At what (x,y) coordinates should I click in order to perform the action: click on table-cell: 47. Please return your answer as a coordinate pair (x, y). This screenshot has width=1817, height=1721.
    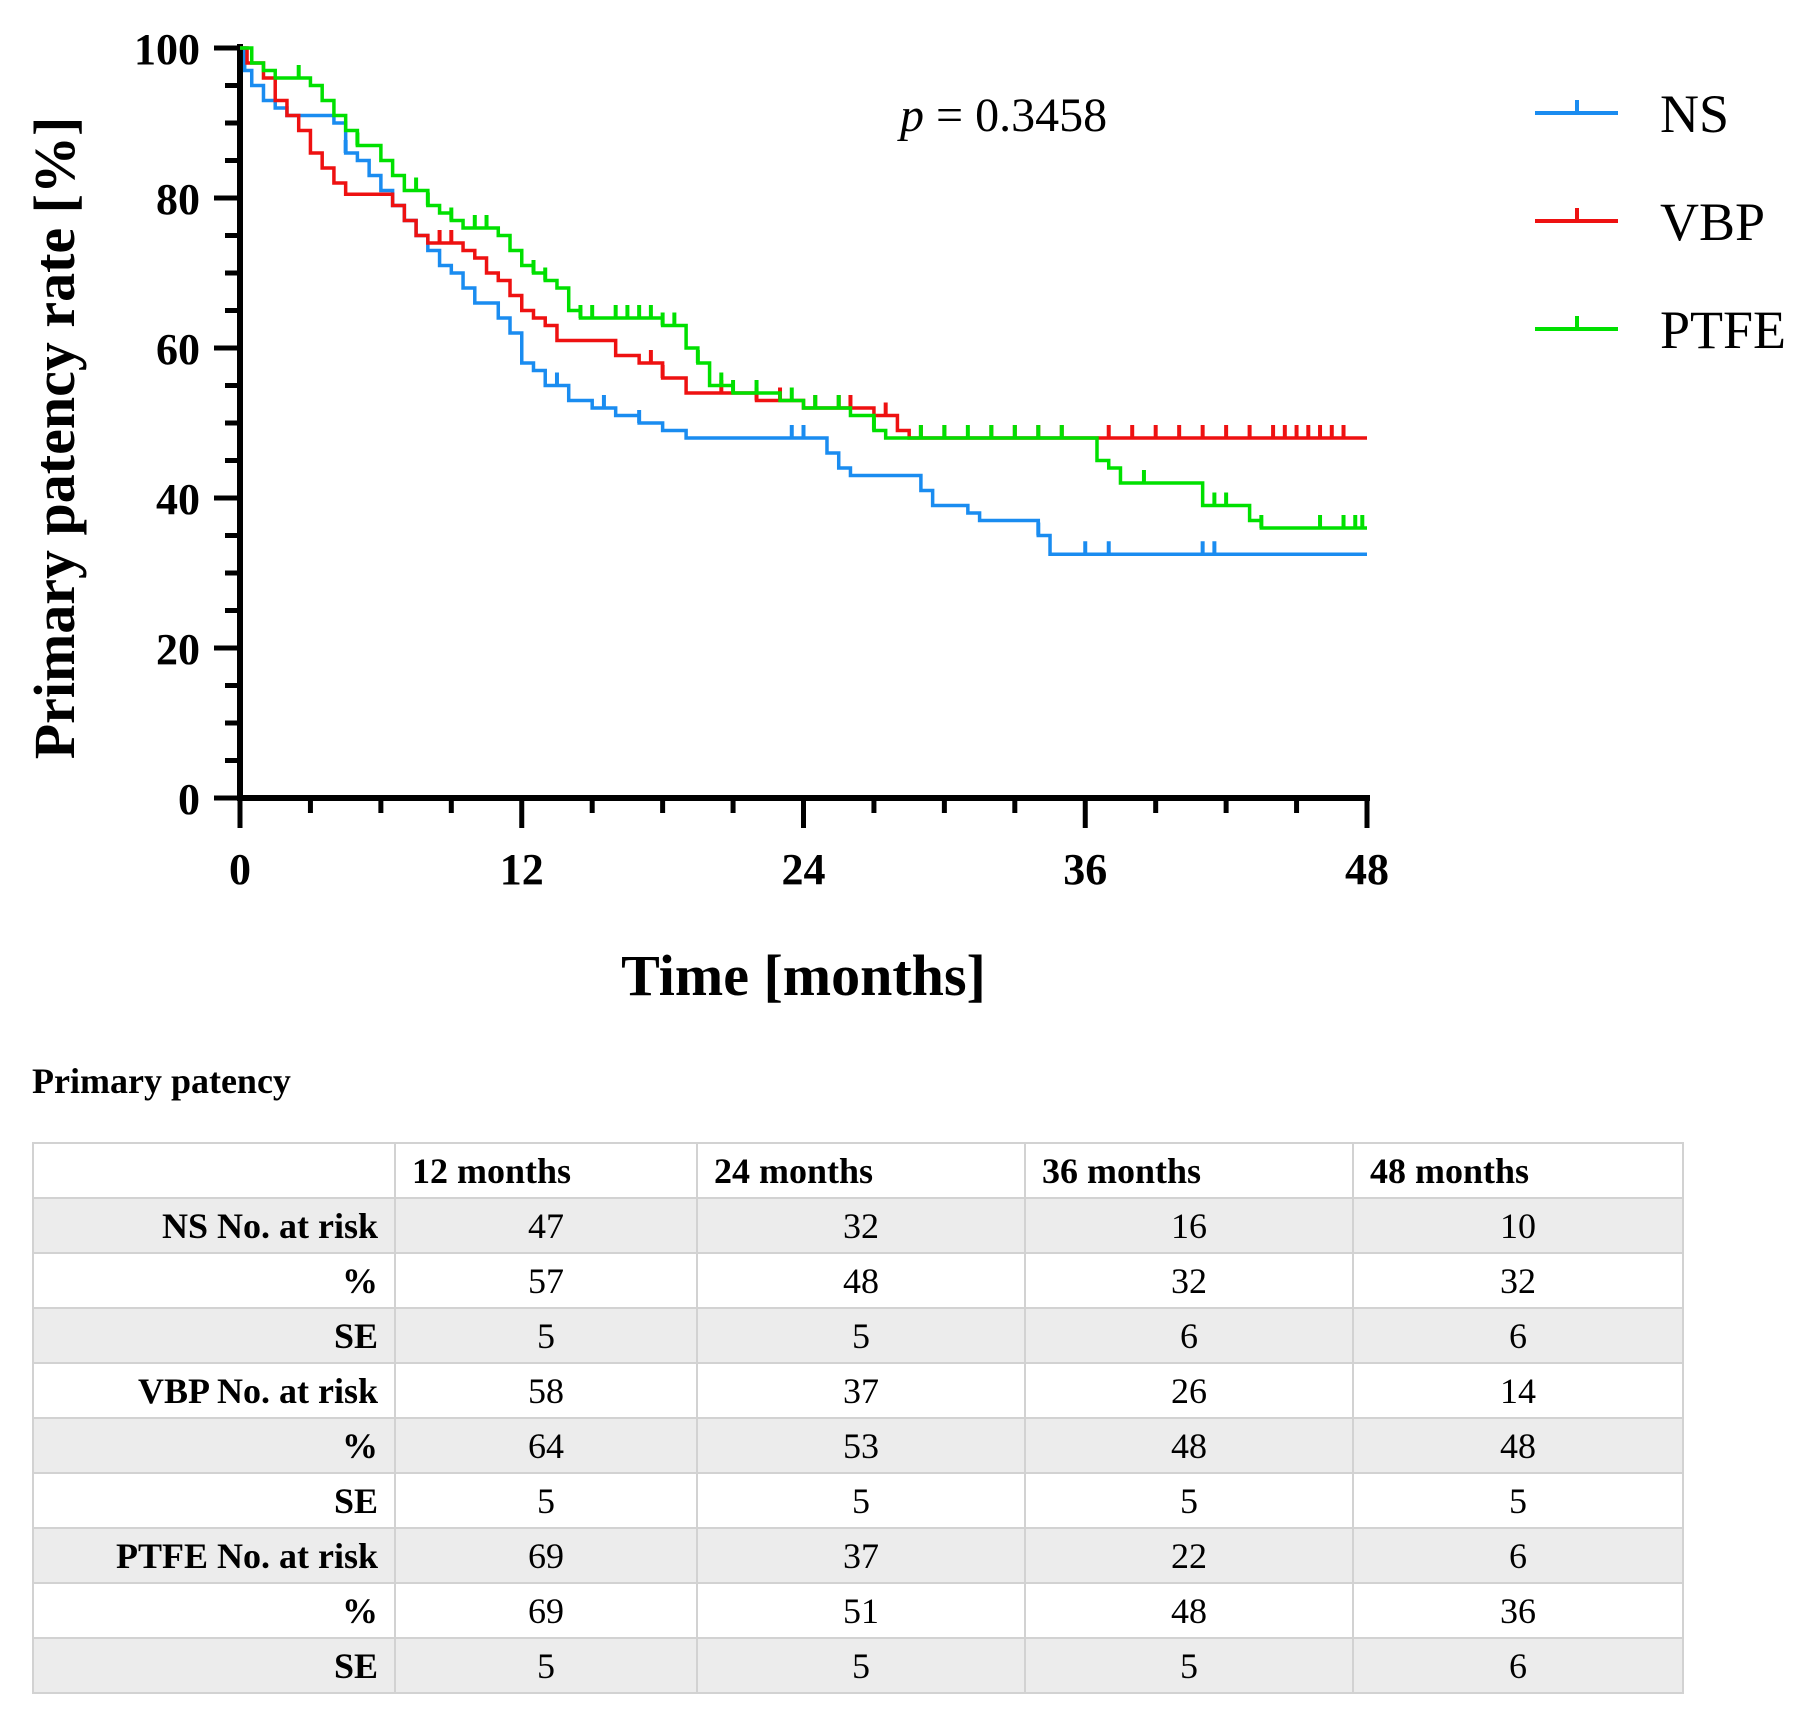
    Looking at the image, I should click on (546, 1225).